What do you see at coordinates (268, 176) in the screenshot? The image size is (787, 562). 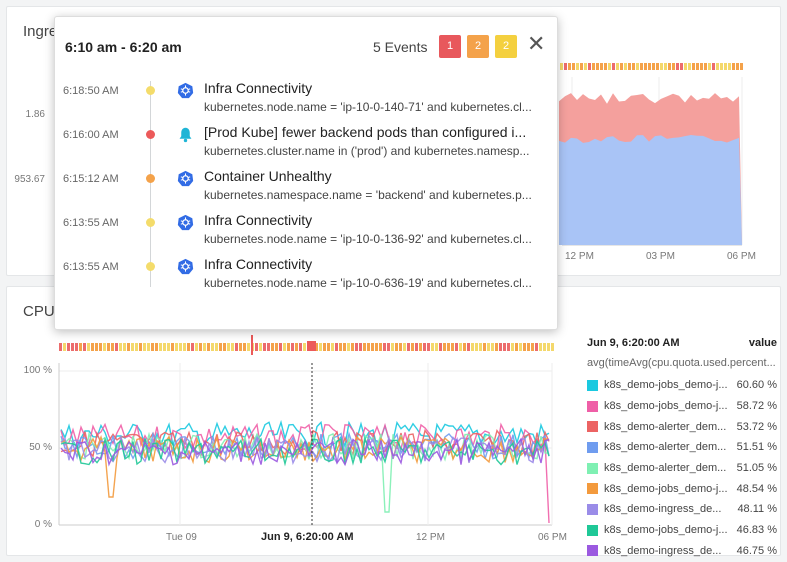 I see `event-title: Container Unhealthy` at bounding box center [268, 176].